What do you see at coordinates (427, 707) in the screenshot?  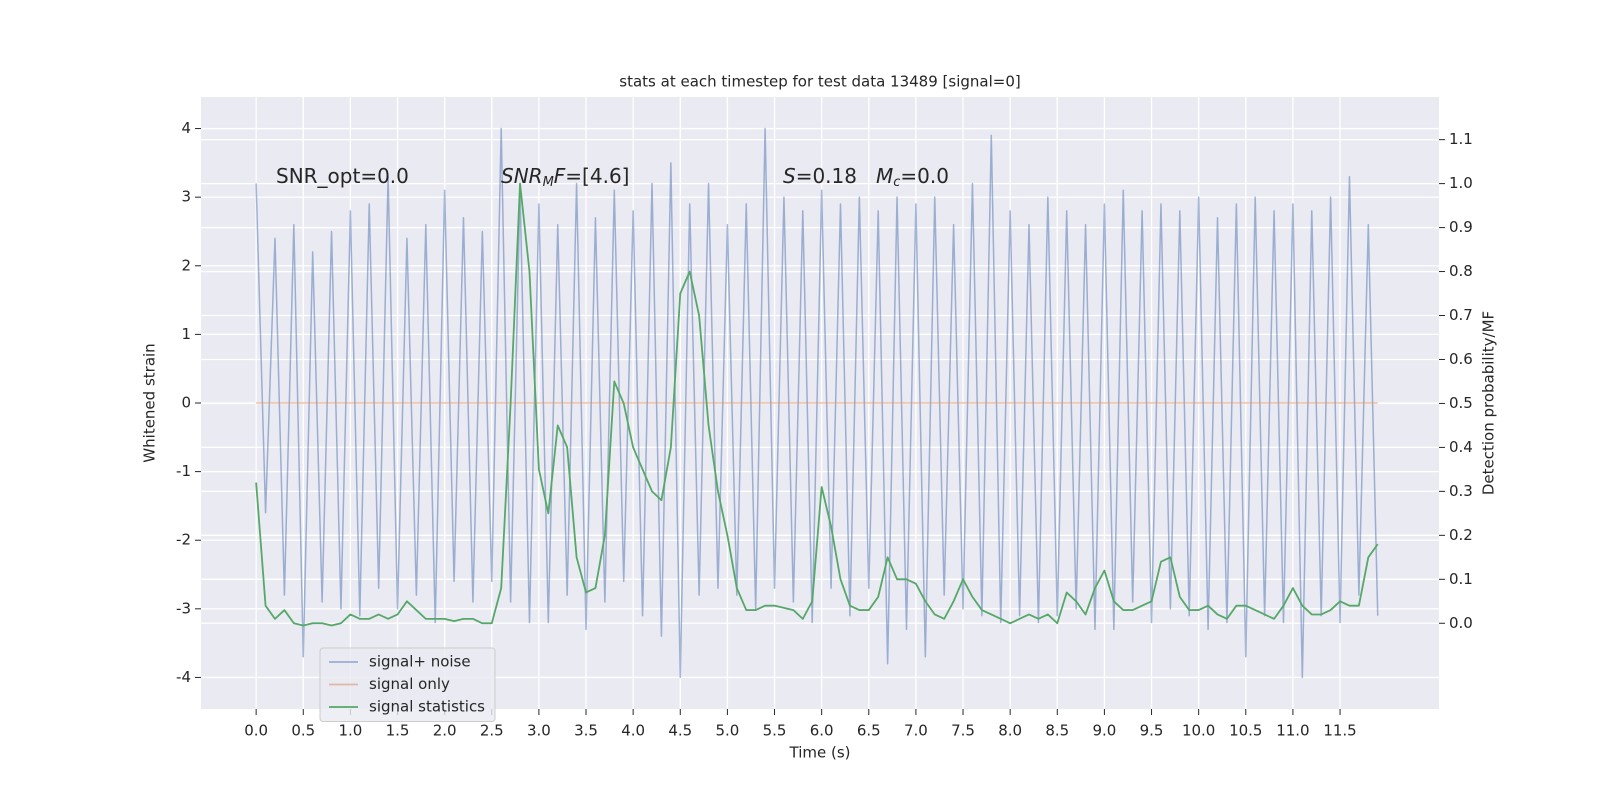 I see `legend-label: signal statistics` at bounding box center [427, 707].